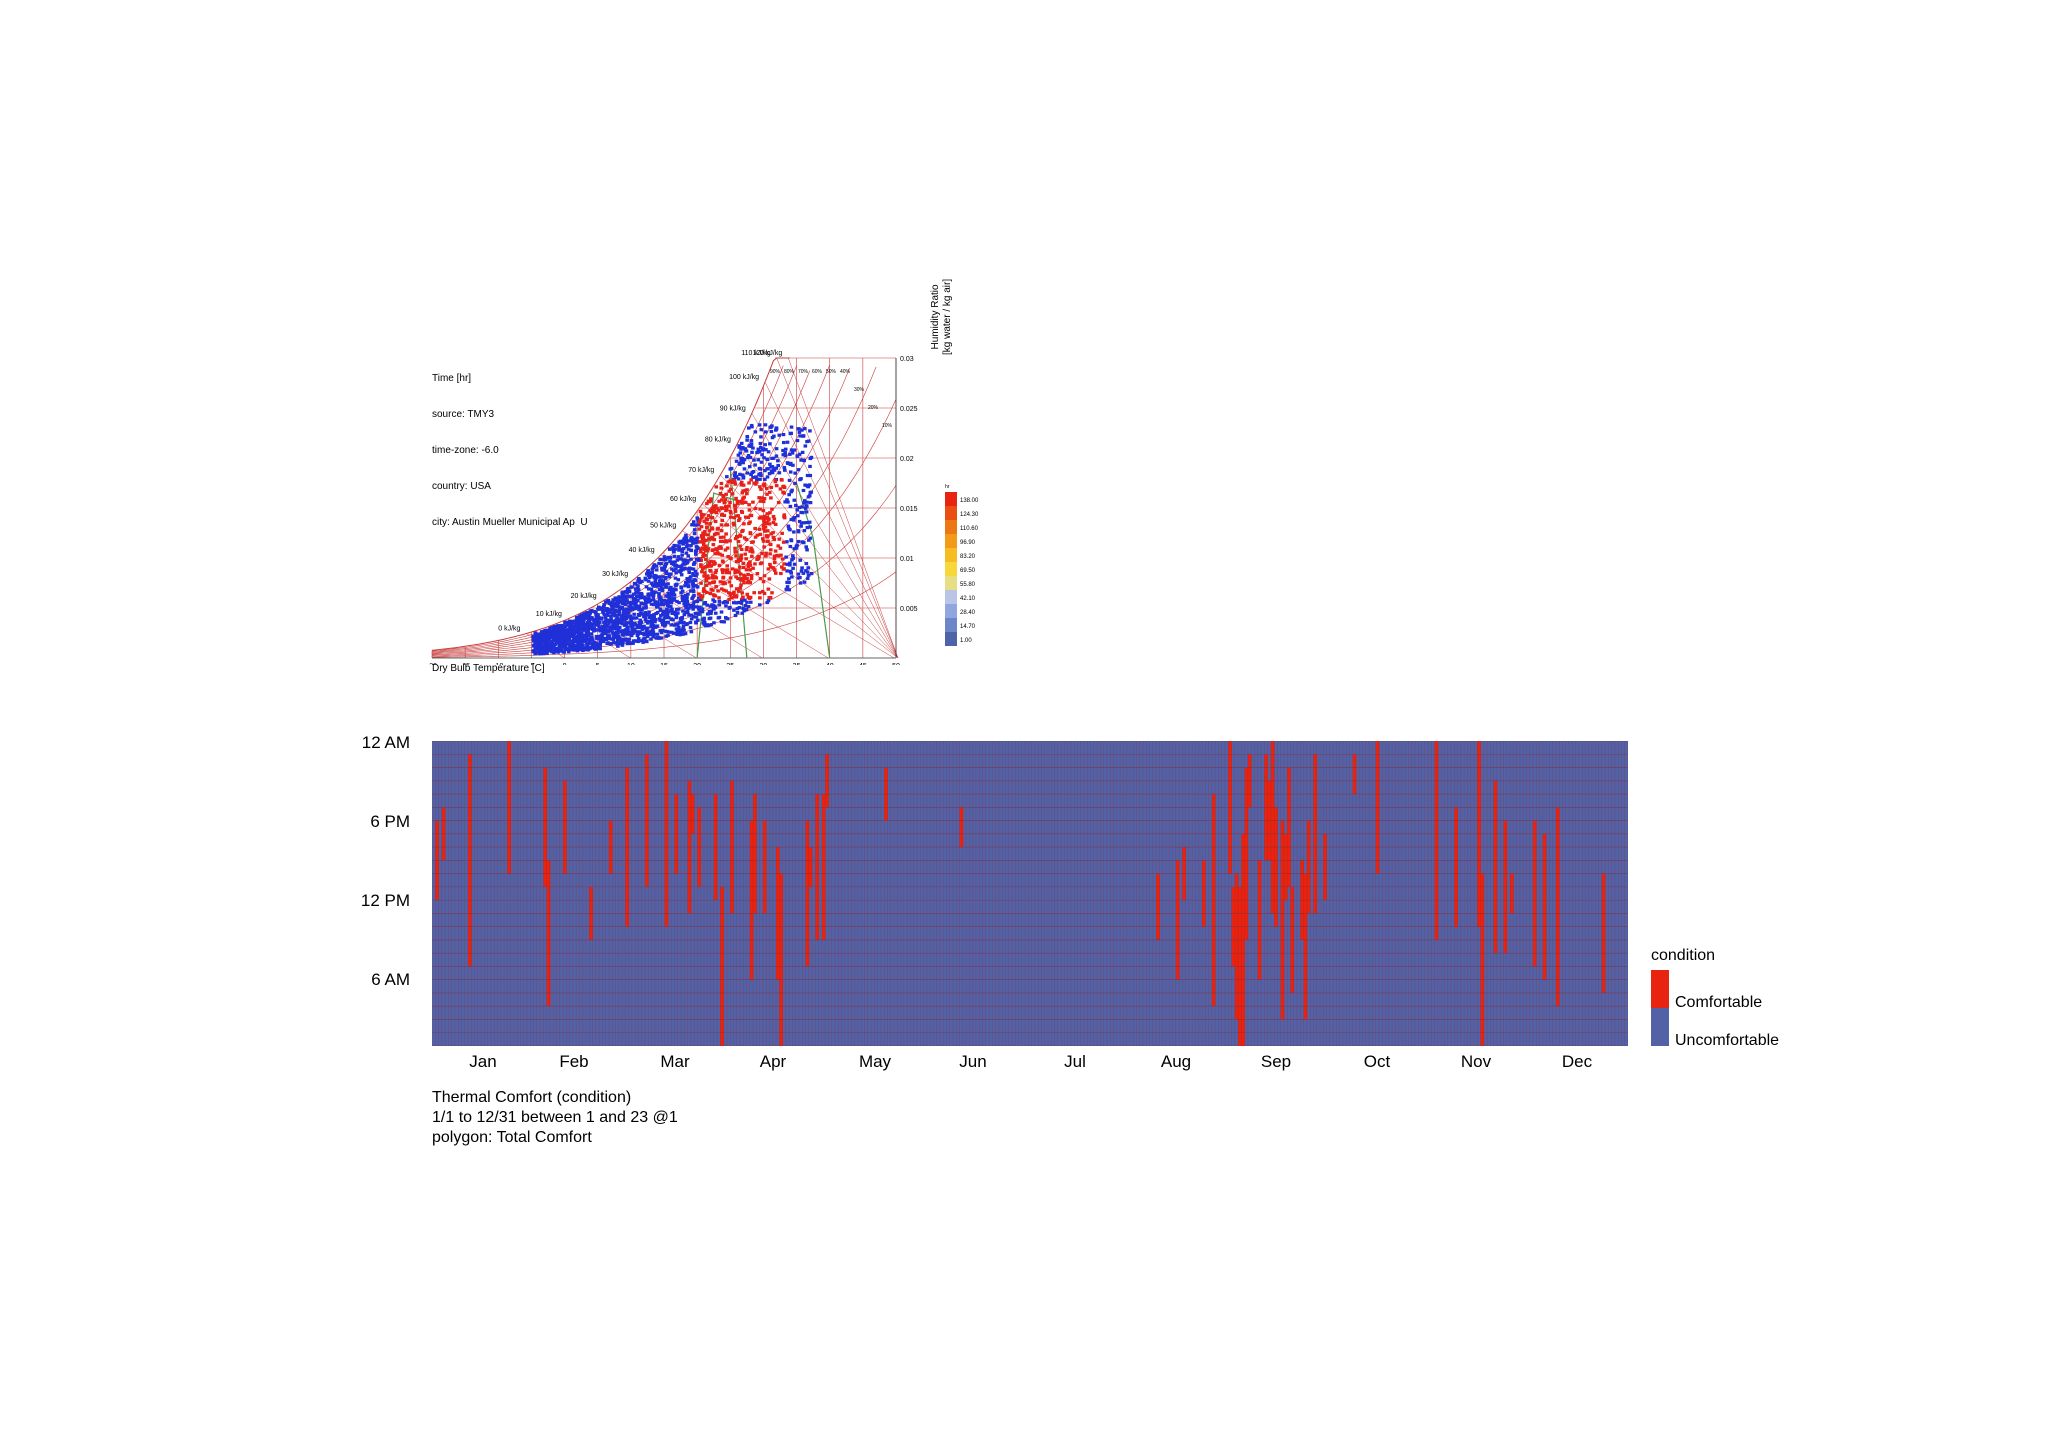 This screenshot has width=2048, height=1448. What do you see at coordinates (390, 979) in the screenshot?
I see `hm-y-label: 6 AM` at bounding box center [390, 979].